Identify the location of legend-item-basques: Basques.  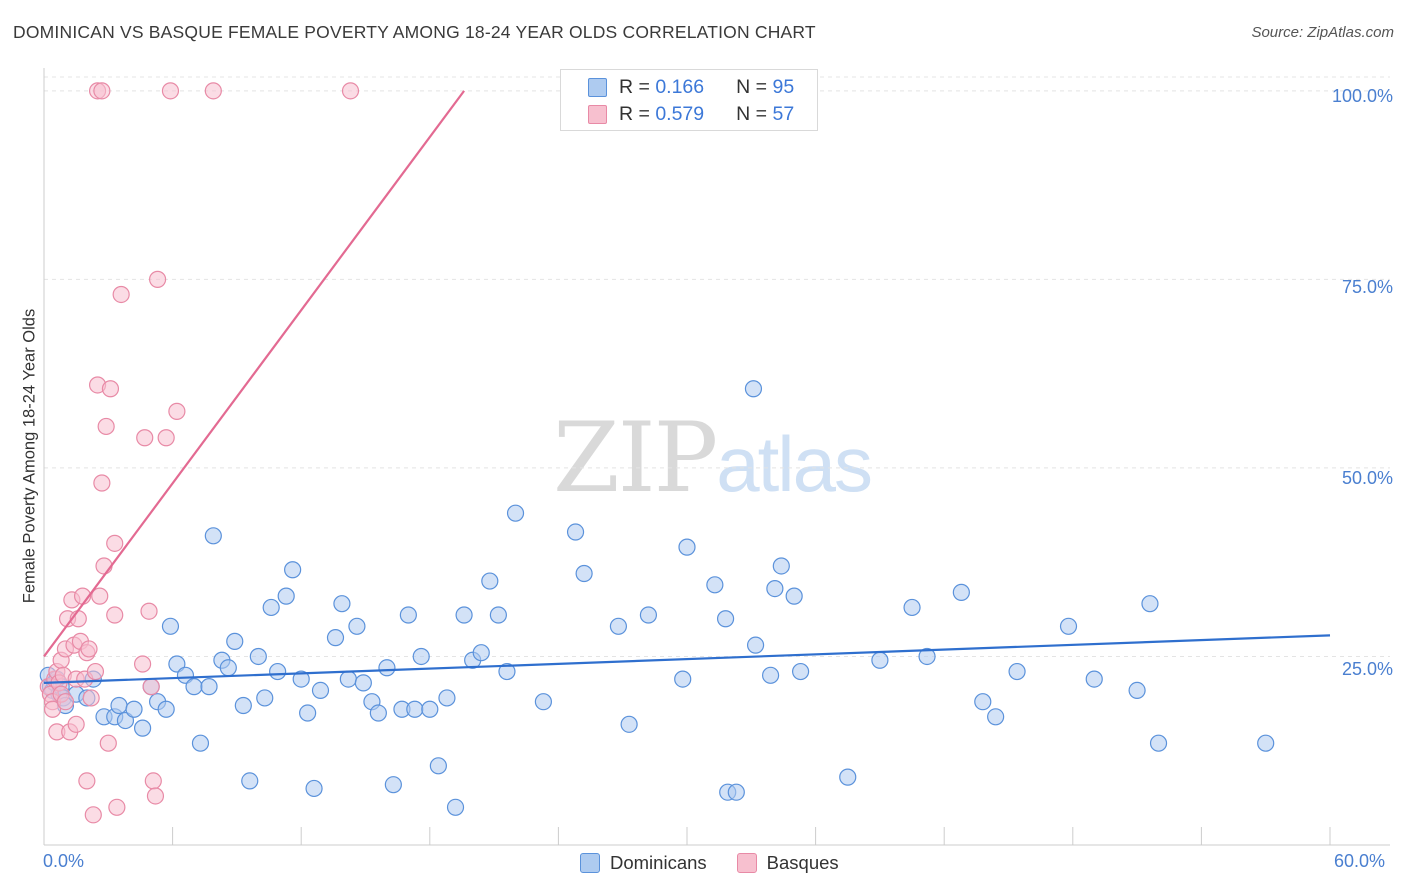
(787, 863).